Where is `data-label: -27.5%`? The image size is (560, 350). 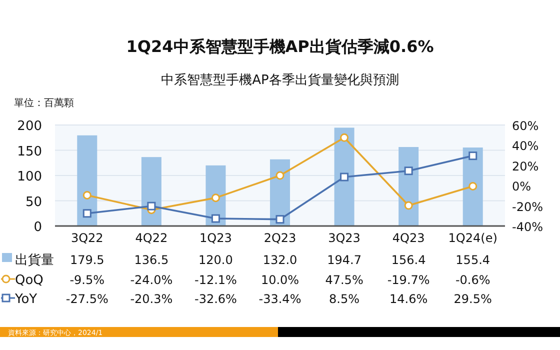 data-label: -27.5% is located at coordinates (87, 299).